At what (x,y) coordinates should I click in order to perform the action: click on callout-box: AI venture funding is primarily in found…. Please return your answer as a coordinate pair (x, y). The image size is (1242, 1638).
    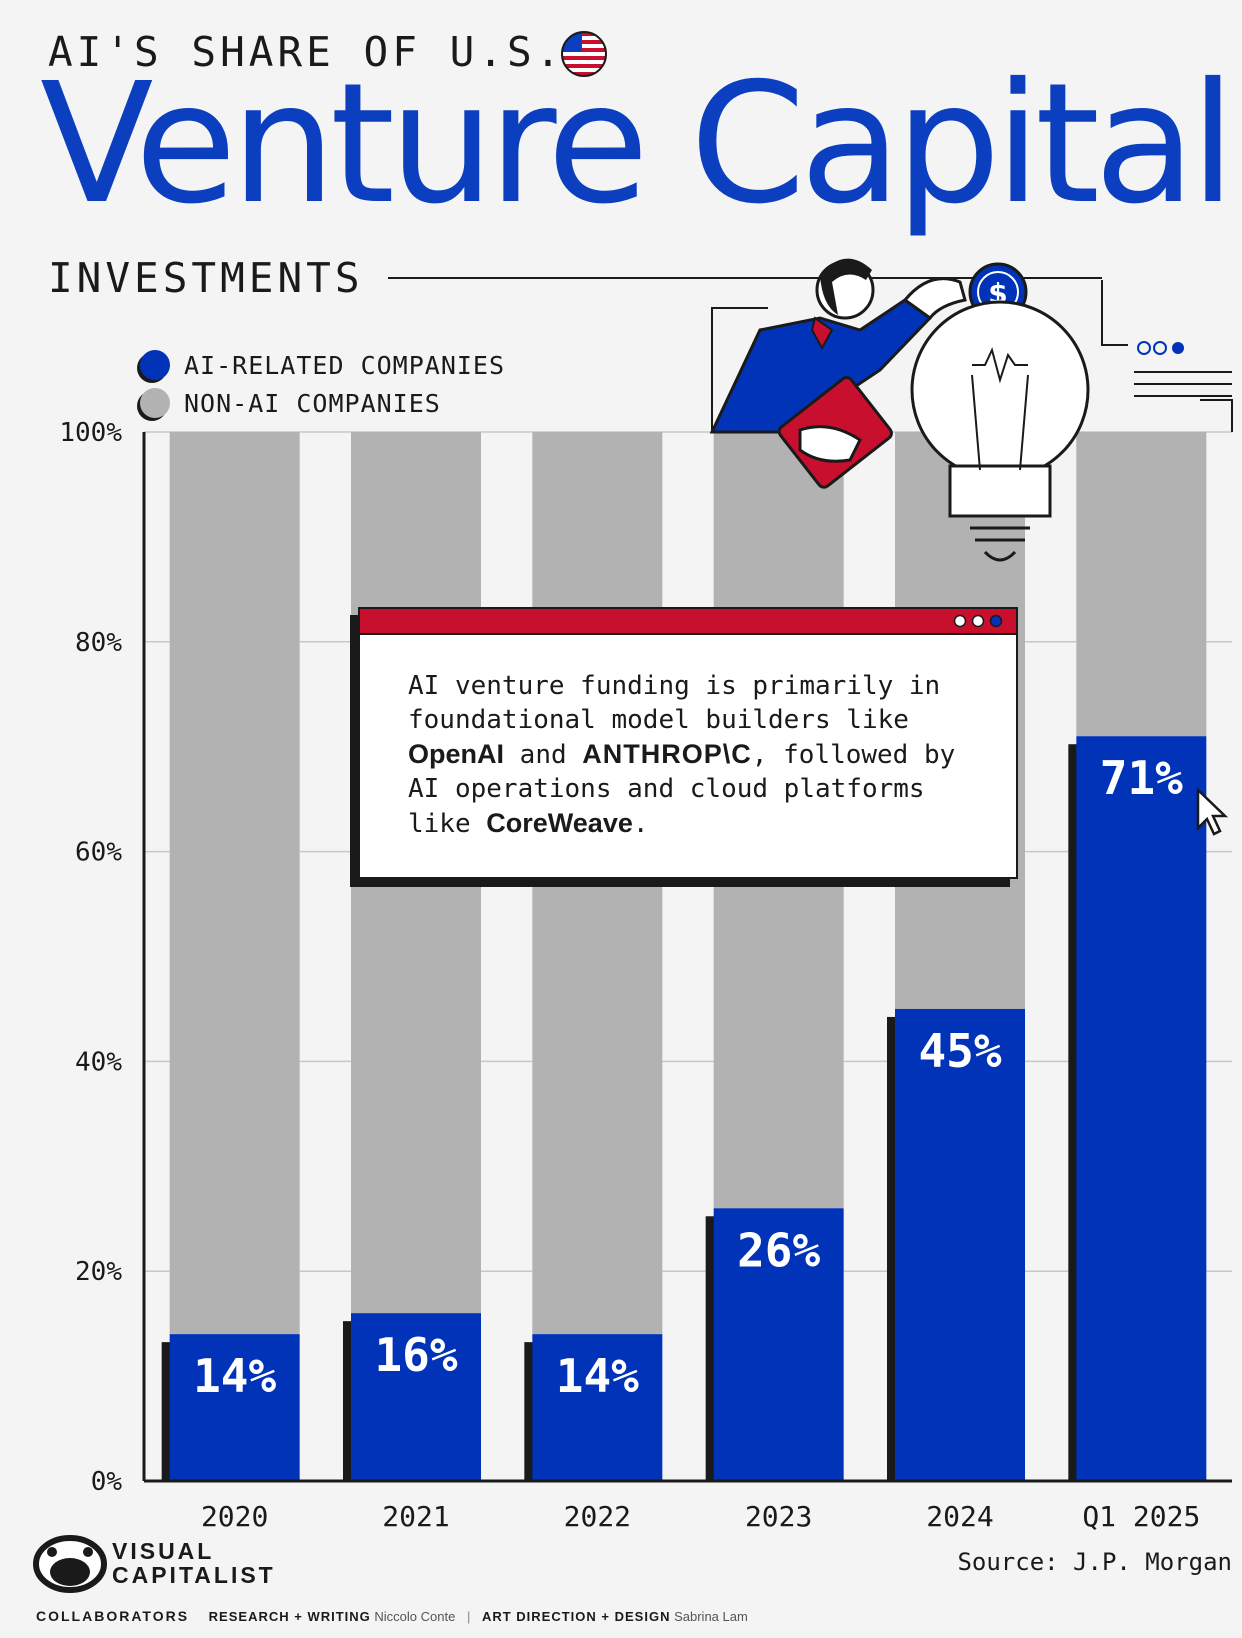
    Looking at the image, I should click on (688, 743).